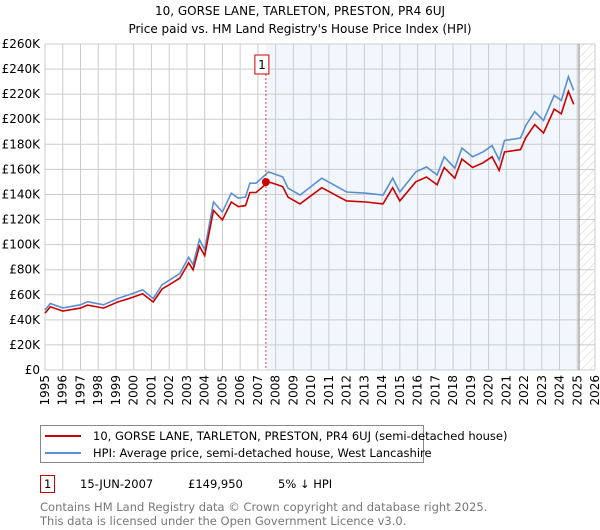 The image size is (600, 530). What do you see at coordinates (524, 390) in the screenshot?
I see `x-tick-label: 2022` at bounding box center [524, 390].